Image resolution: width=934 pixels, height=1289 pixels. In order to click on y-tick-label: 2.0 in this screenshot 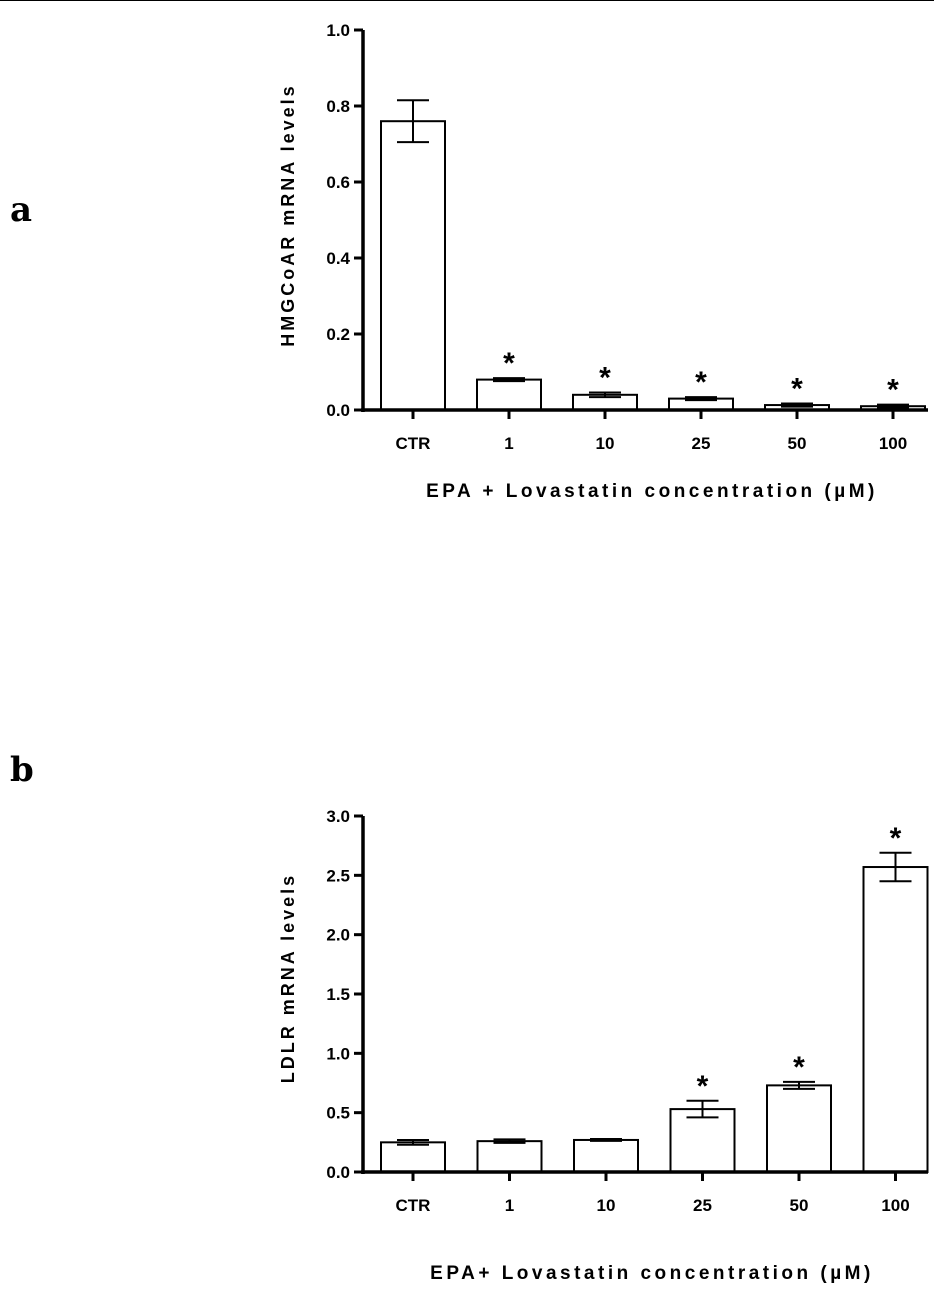, I will do `click(338, 935)`.